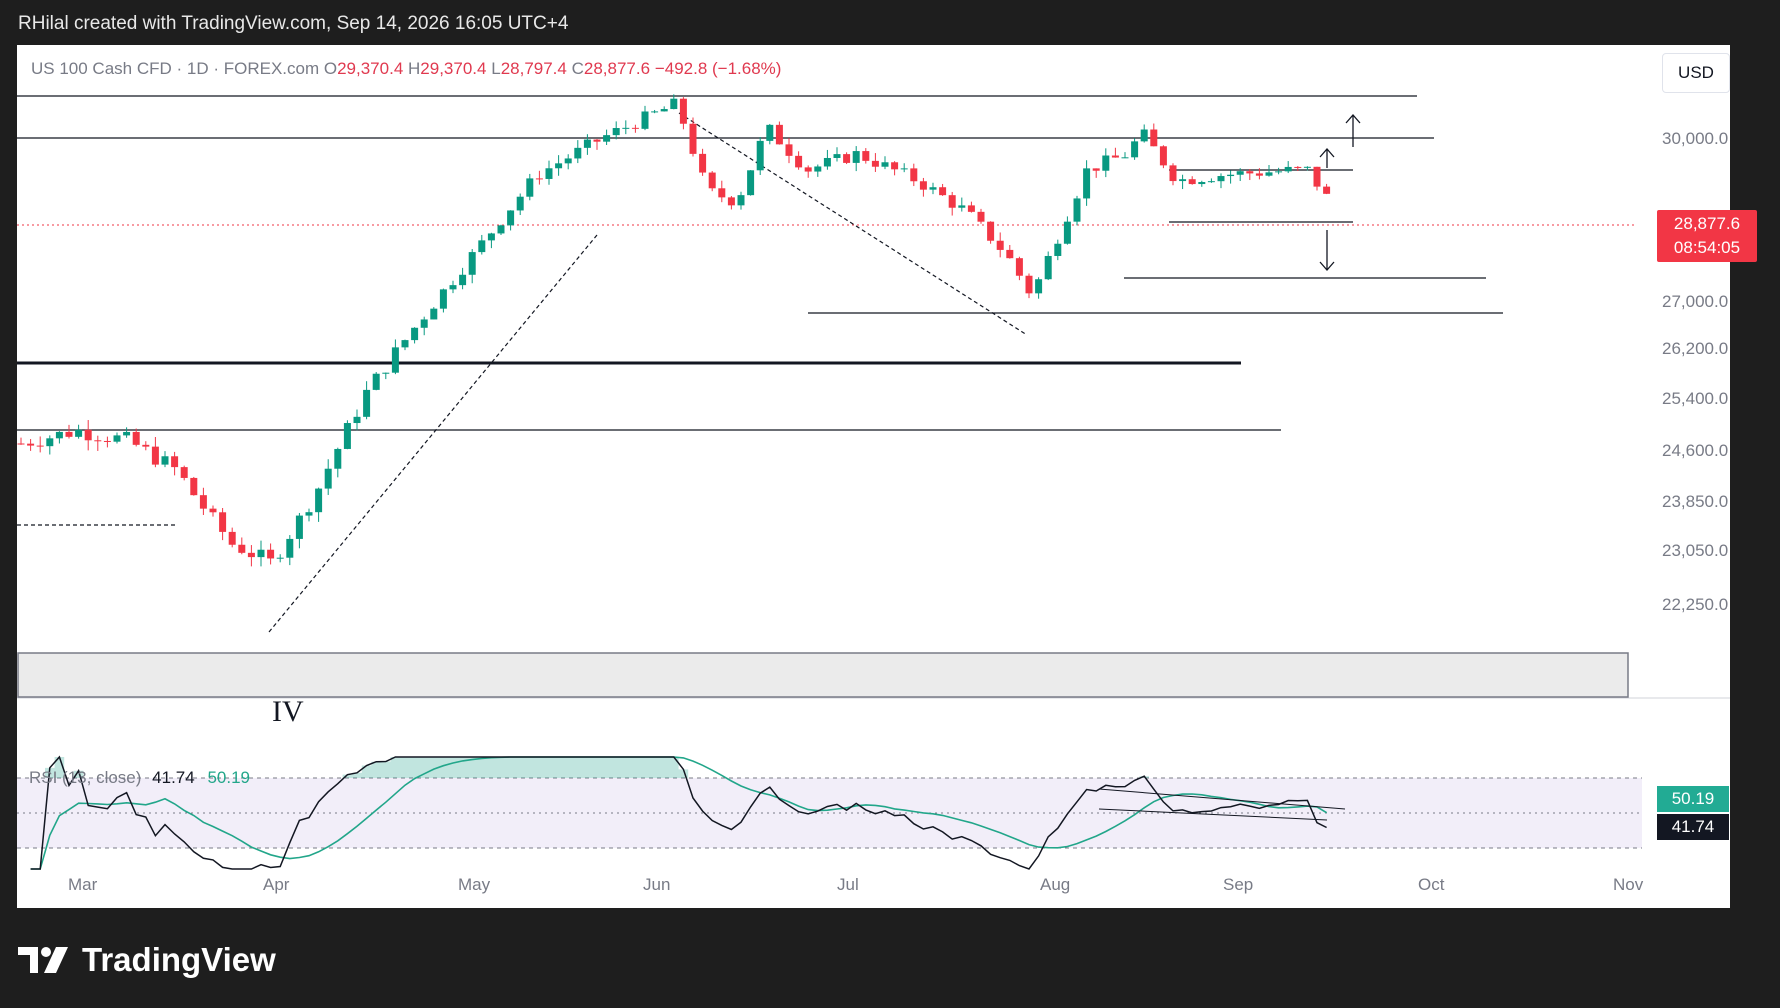 Image resolution: width=1780 pixels, height=1008 pixels. What do you see at coordinates (597, 767) in the screenshot?
I see `rsi-overbought-fill` at bounding box center [597, 767].